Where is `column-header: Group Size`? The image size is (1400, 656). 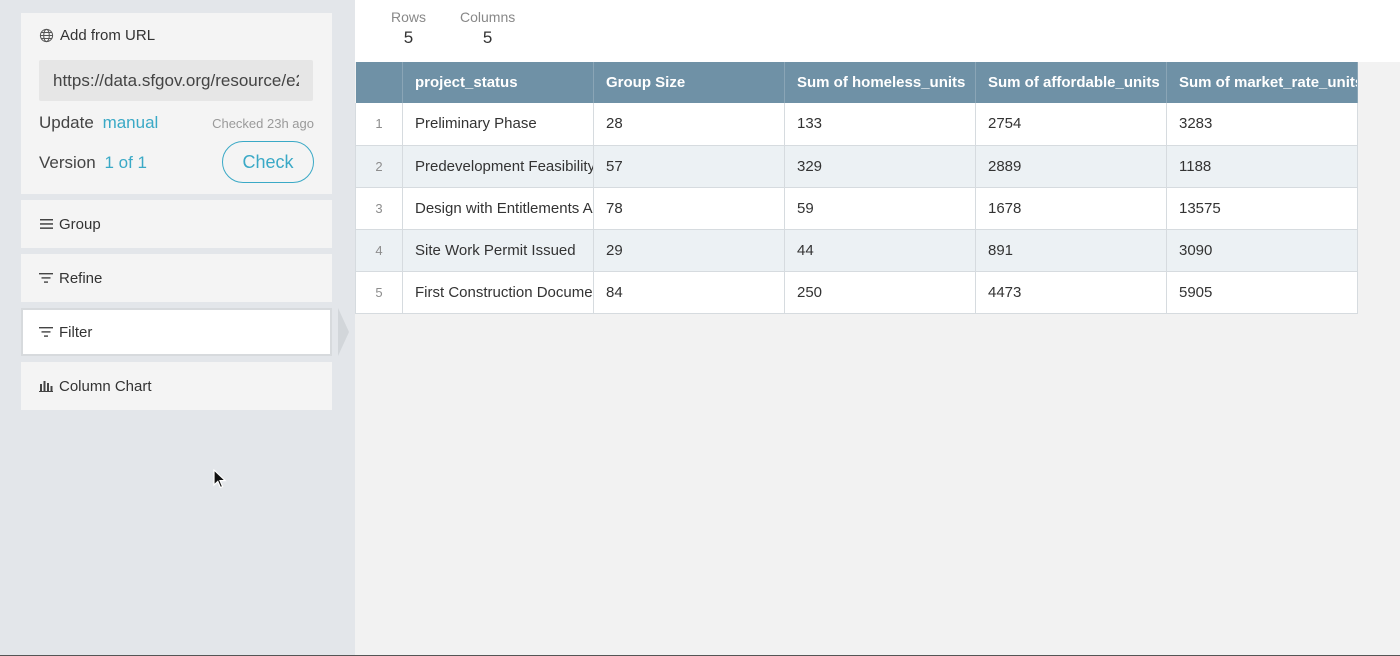 column-header: Group Size is located at coordinates (689, 82).